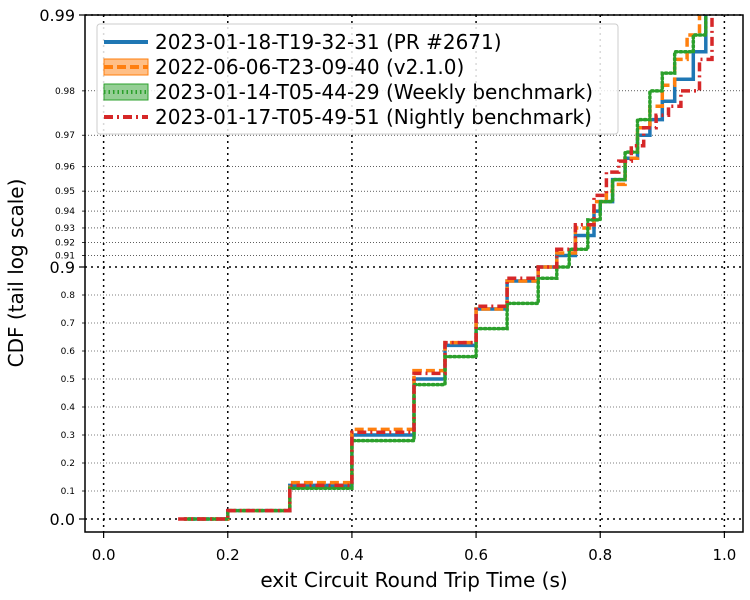  Describe the element at coordinates (65, 136) in the screenshot. I see `y-minor-tick-label: 0.97` at that location.